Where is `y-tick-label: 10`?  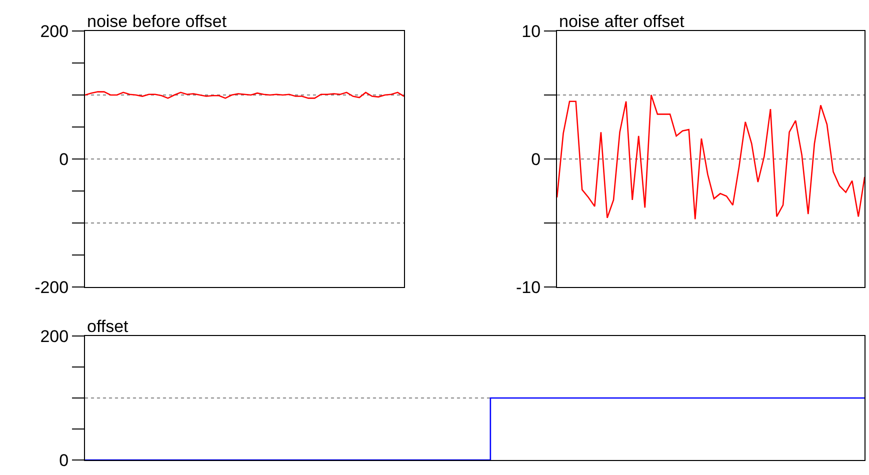
y-tick-label: 10 is located at coordinates (531, 31).